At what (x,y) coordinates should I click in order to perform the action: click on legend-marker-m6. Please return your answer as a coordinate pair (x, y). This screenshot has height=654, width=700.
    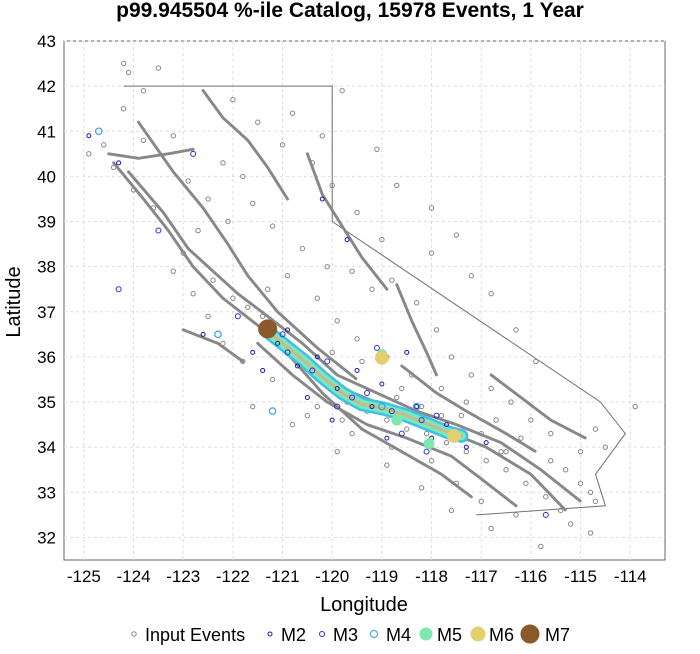
    Looking at the image, I should click on (478, 634).